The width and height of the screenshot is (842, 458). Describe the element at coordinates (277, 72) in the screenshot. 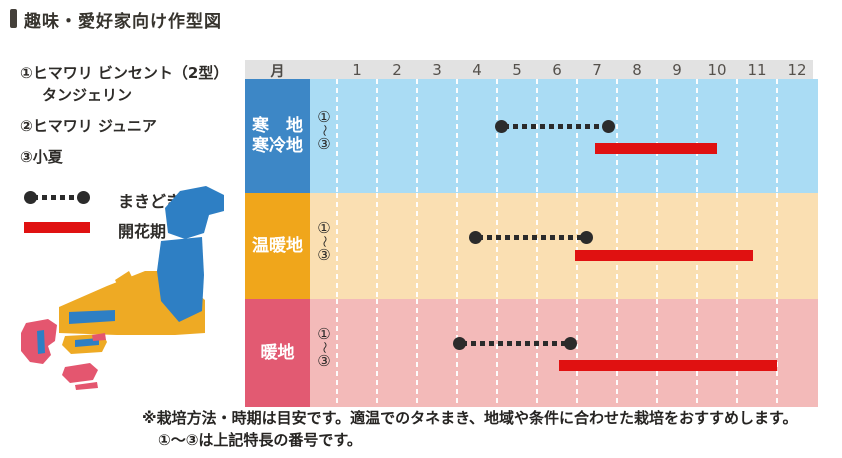

I see `month-header-label: 月` at that location.